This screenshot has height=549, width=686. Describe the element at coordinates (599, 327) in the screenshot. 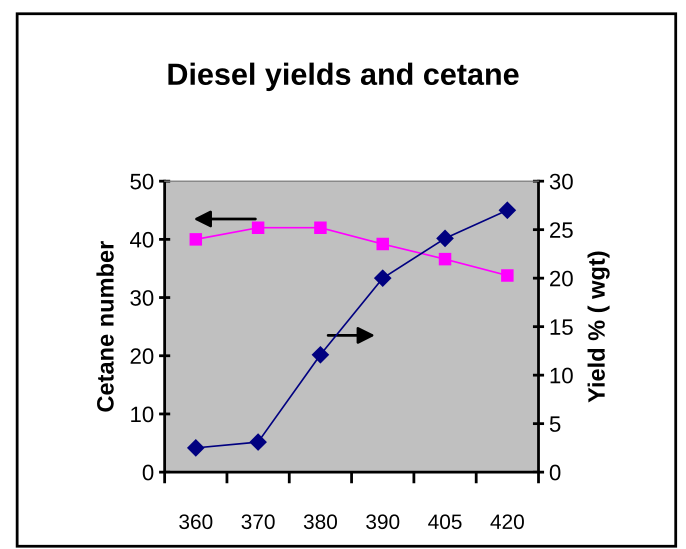

I see `y2-axis-title: Yield % ( wgt)` at that location.